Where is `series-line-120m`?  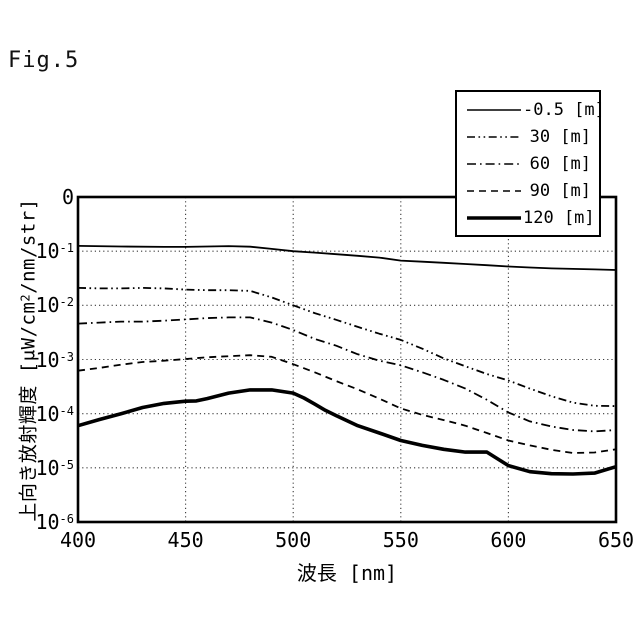 series-line-120m is located at coordinates (347, 432).